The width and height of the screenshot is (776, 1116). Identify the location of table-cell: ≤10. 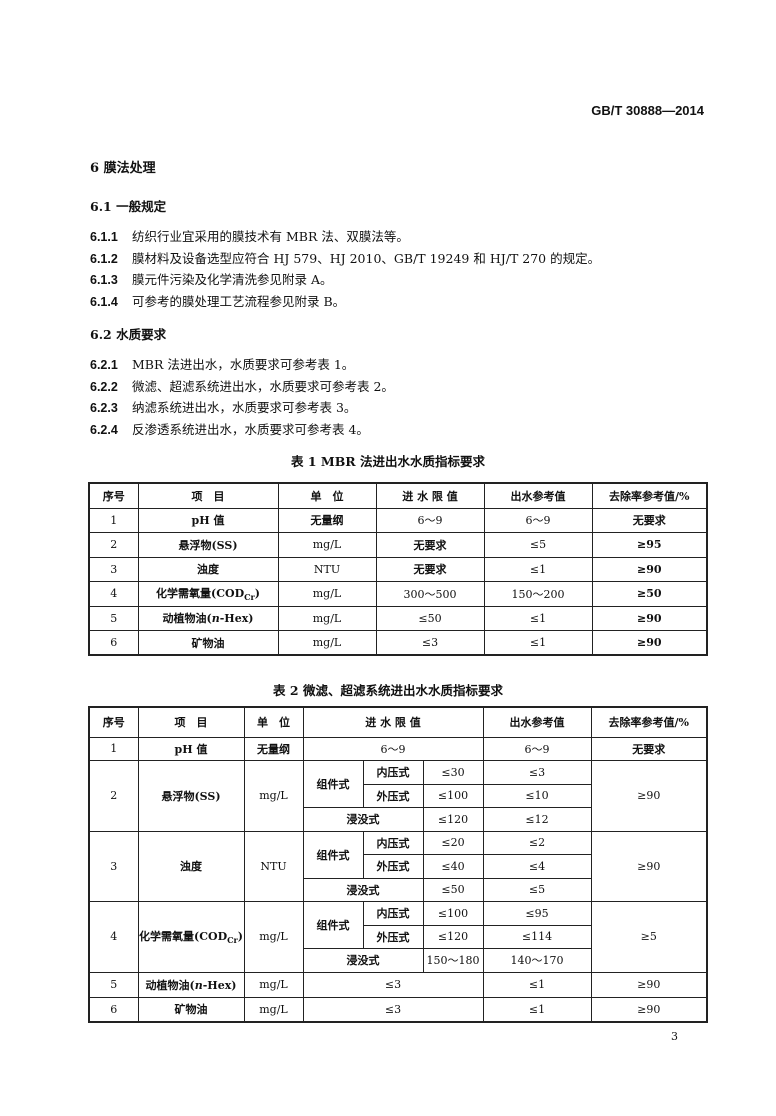
(537, 795).